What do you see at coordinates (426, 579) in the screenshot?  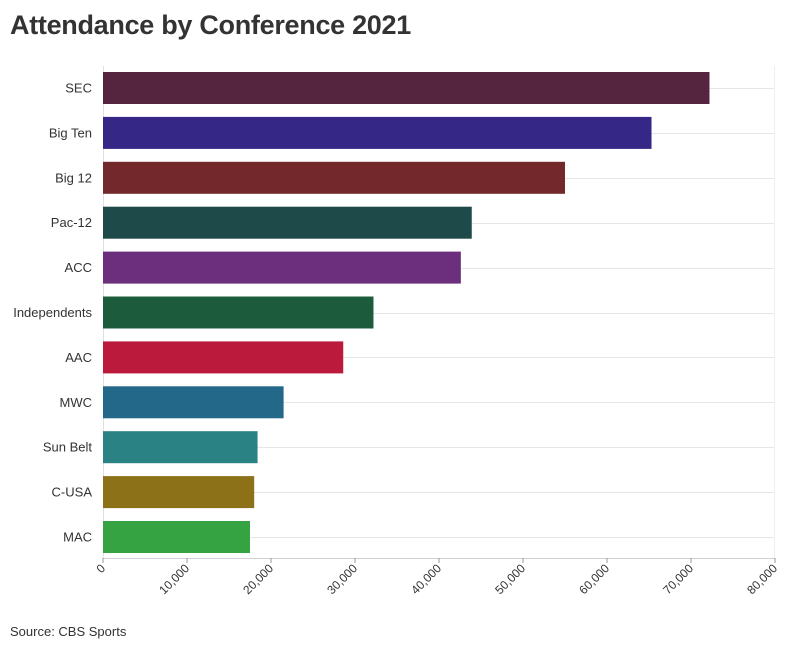 I see `x-tick-label: 40,000` at bounding box center [426, 579].